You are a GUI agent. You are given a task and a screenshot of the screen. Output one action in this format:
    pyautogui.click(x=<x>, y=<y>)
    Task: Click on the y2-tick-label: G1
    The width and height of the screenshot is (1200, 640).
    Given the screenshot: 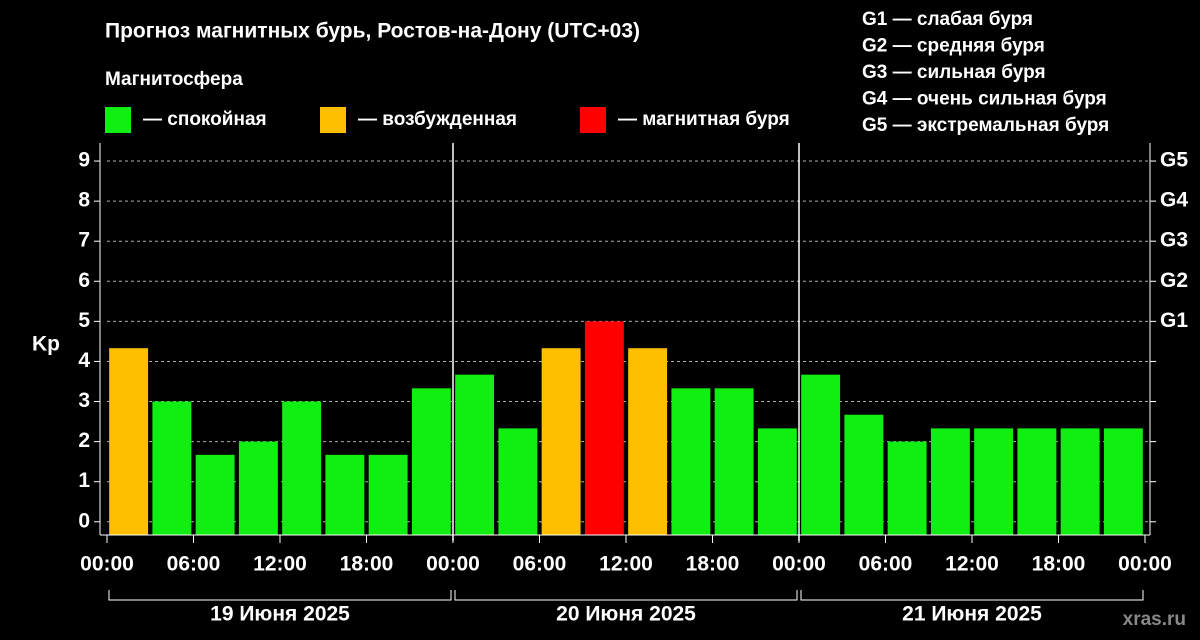 What is the action you would take?
    pyautogui.click(x=1174, y=320)
    